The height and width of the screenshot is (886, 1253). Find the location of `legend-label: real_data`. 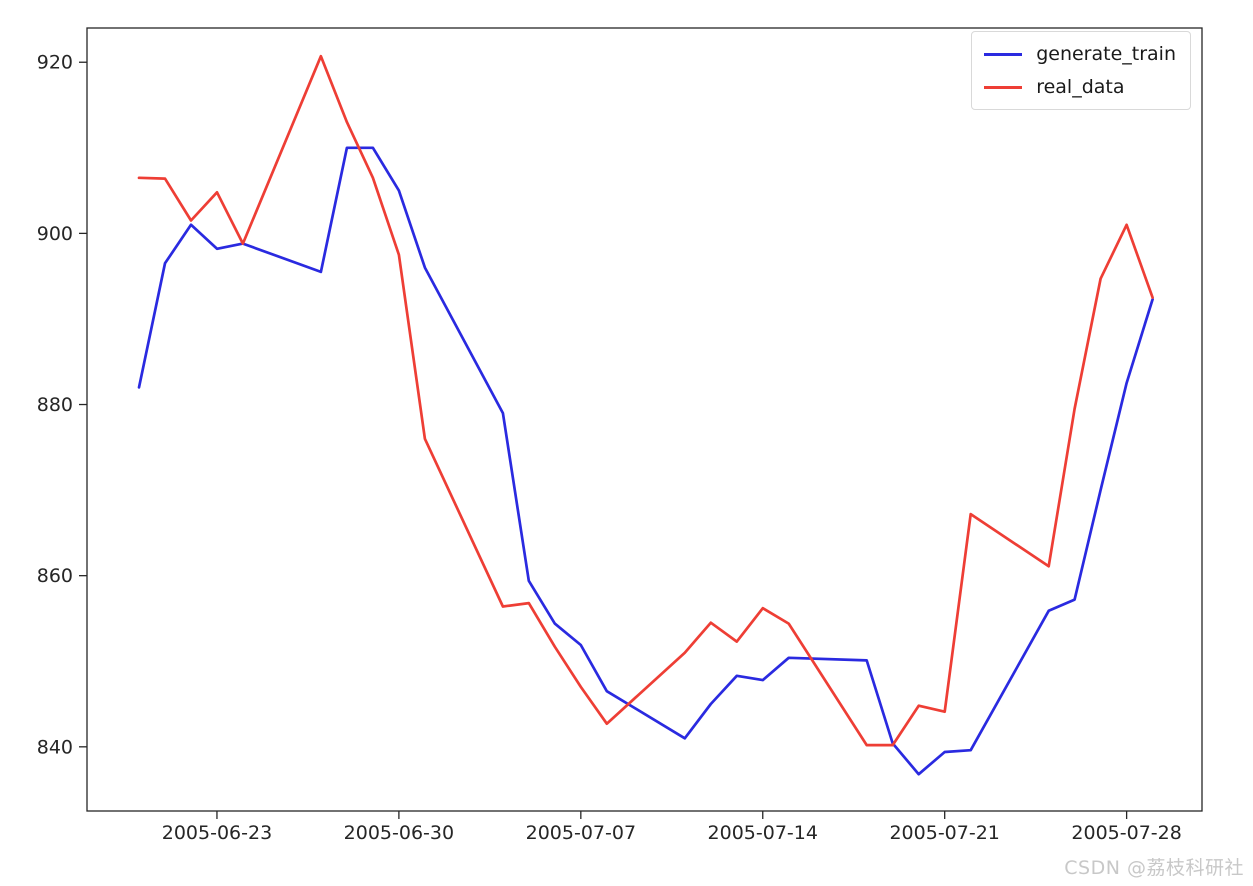

legend-label: real_data is located at coordinates (1080, 86).